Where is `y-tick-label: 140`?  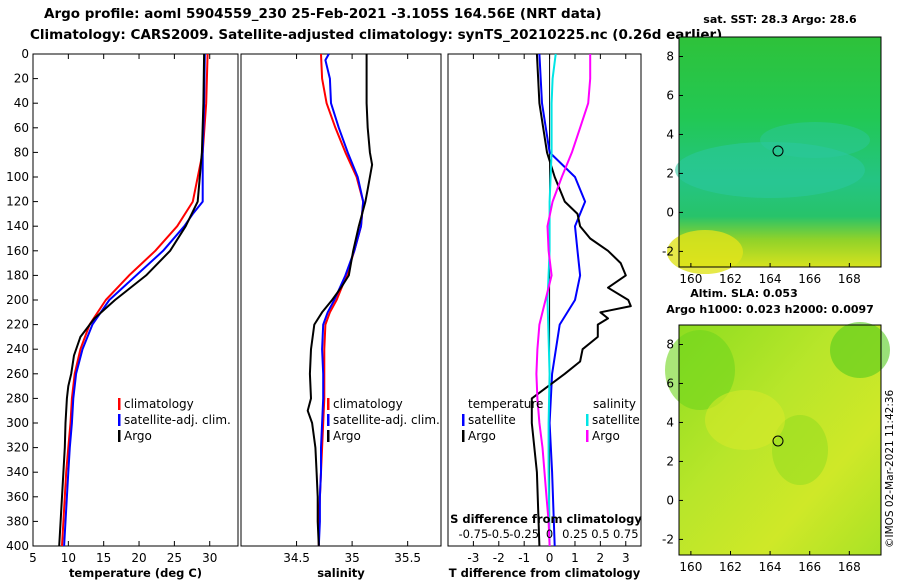
y-tick-label: 140 is located at coordinates (17, 226).